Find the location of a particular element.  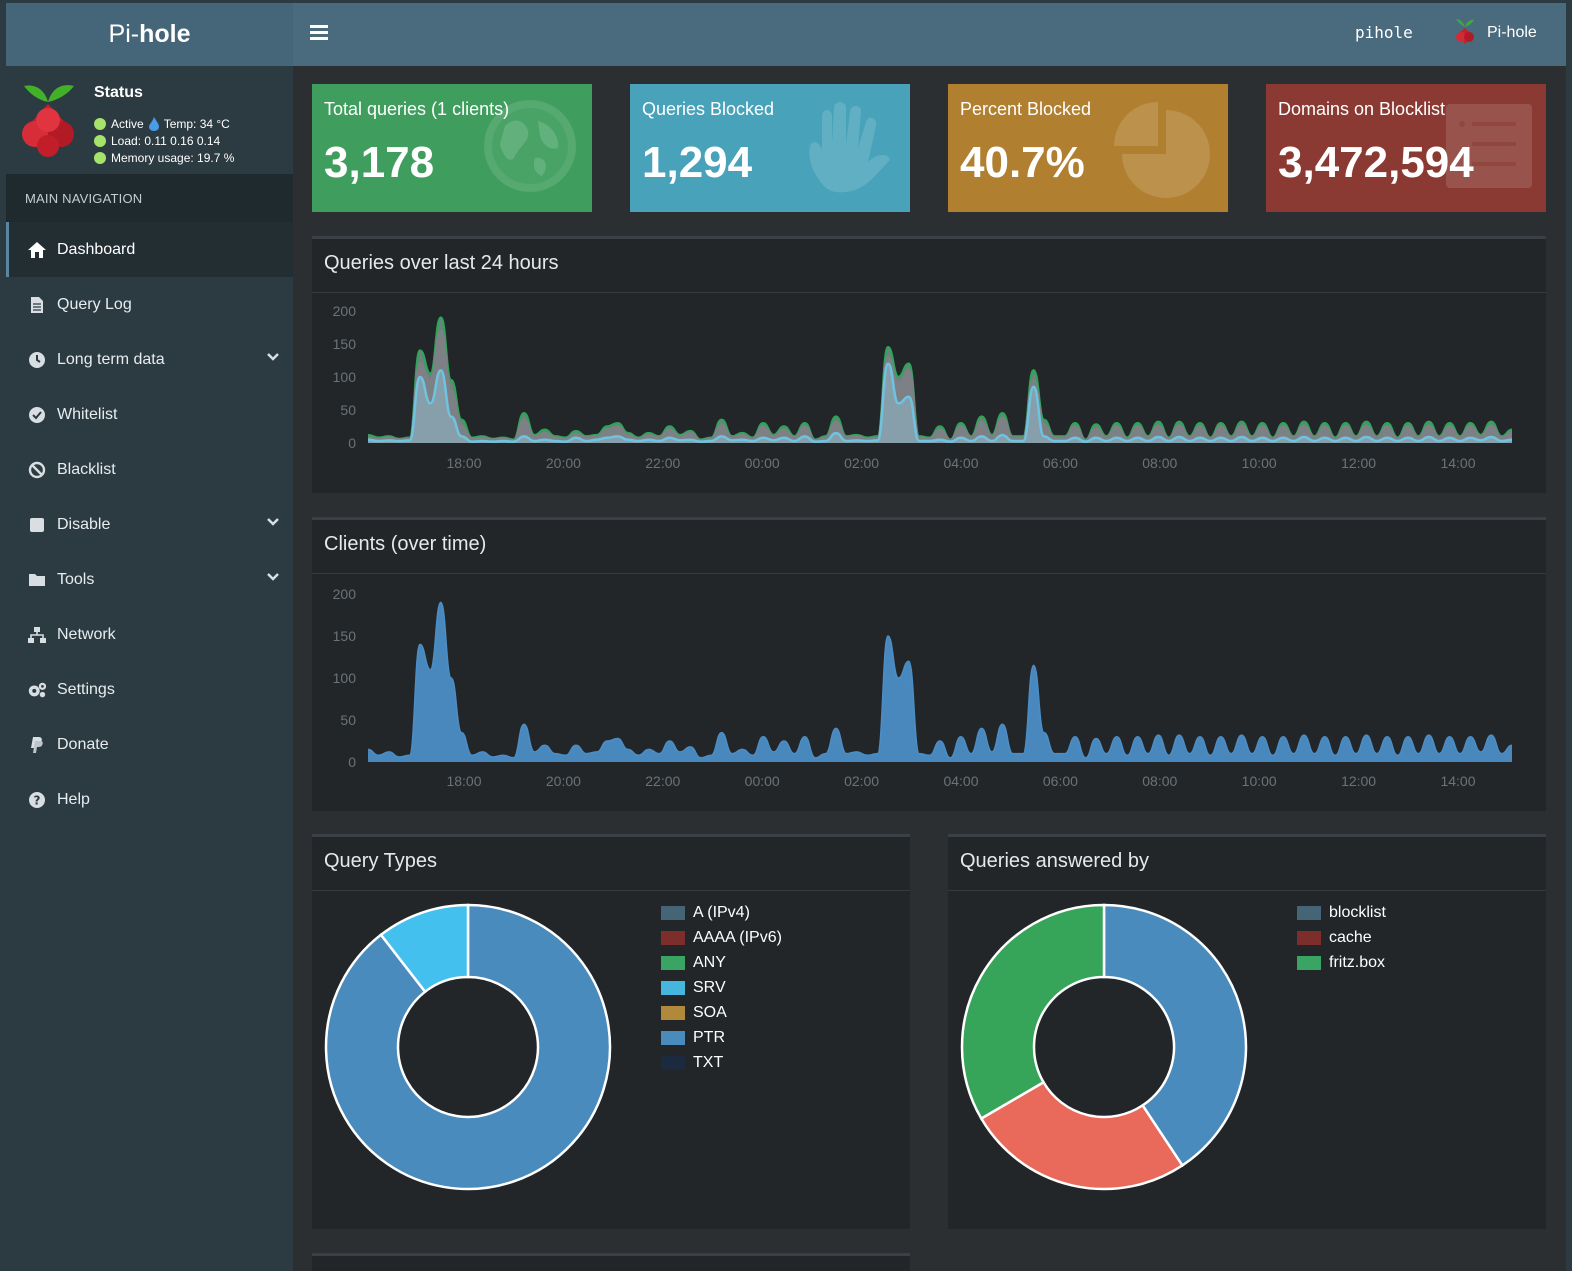

stat-domains-on-blocklist: Domains on Blocklist 3,472,594 is located at coordinates (1406, 148).